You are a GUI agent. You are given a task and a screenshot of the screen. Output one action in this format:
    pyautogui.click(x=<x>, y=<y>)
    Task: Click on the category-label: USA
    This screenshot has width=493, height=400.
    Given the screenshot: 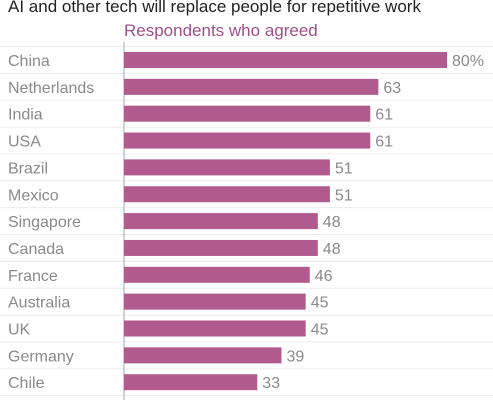 What is the action you would take?
    pyautogui.click(x=24, y=142)
    